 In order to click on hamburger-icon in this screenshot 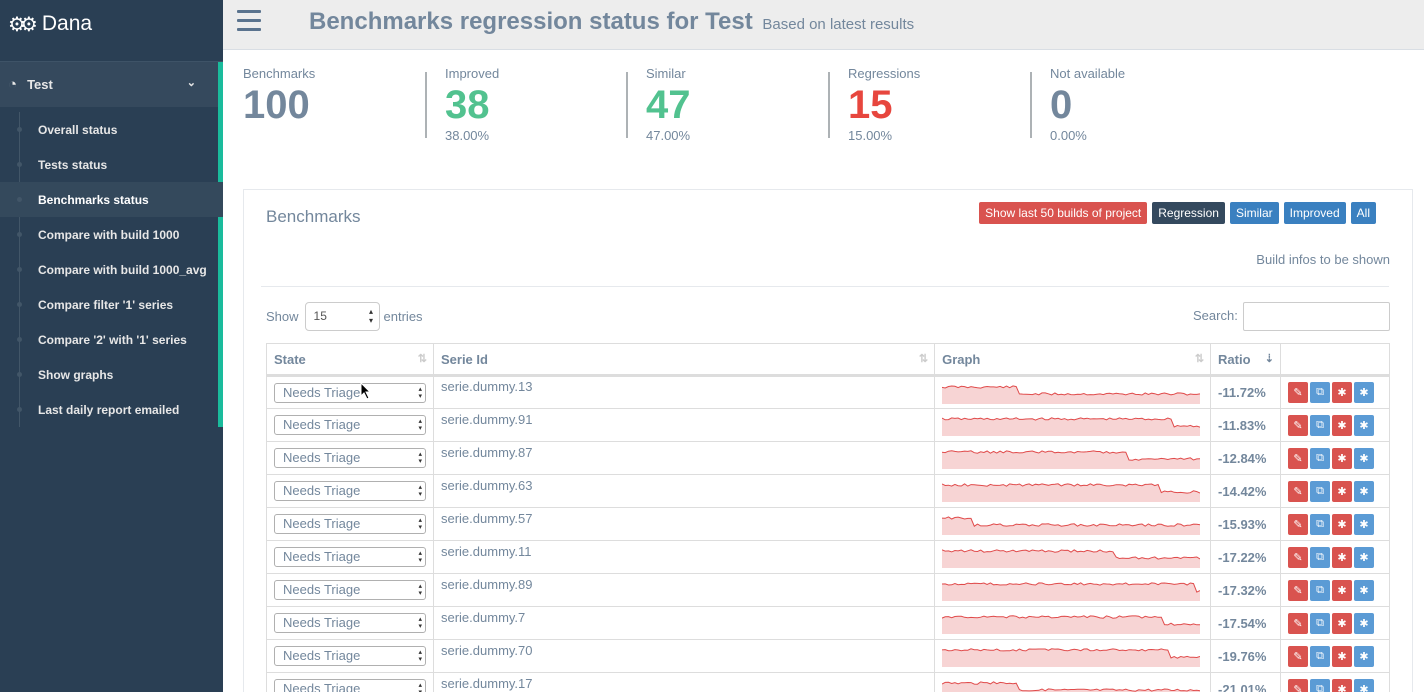, I will do `click(249, 21)`.